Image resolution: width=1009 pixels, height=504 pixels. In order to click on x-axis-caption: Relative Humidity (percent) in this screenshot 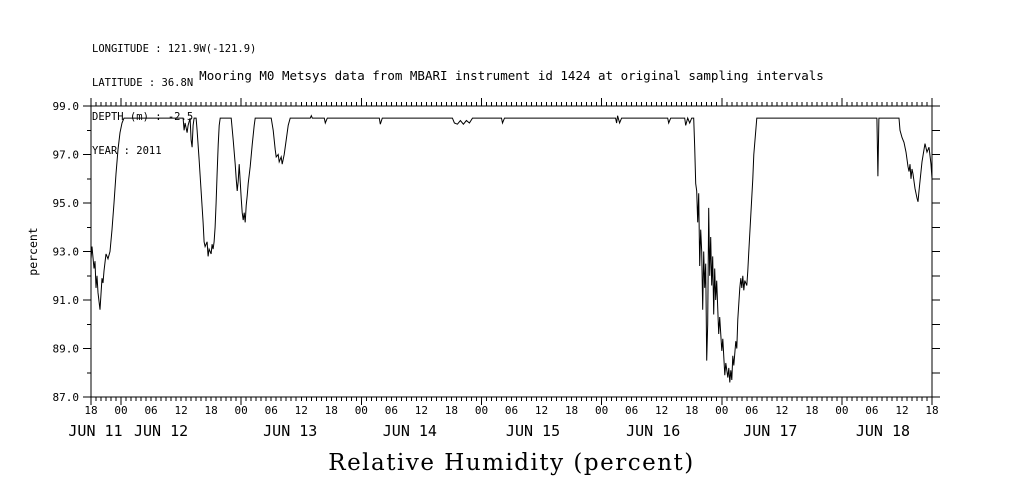, I will do `click(511, 463)`.